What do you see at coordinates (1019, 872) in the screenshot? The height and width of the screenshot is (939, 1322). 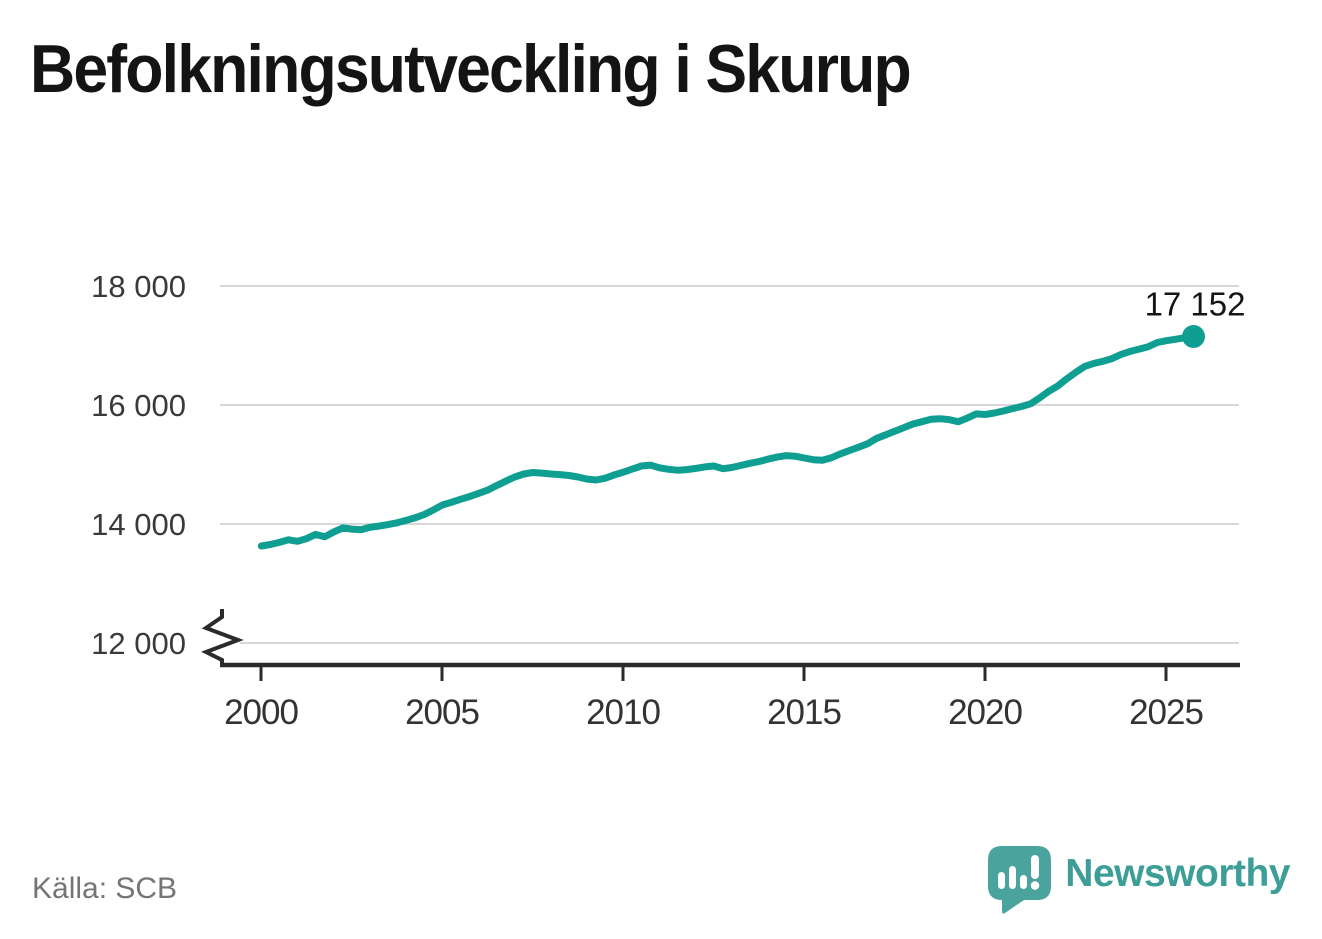 I see `chart-bars-icon` at bounding box center [1019, 872].